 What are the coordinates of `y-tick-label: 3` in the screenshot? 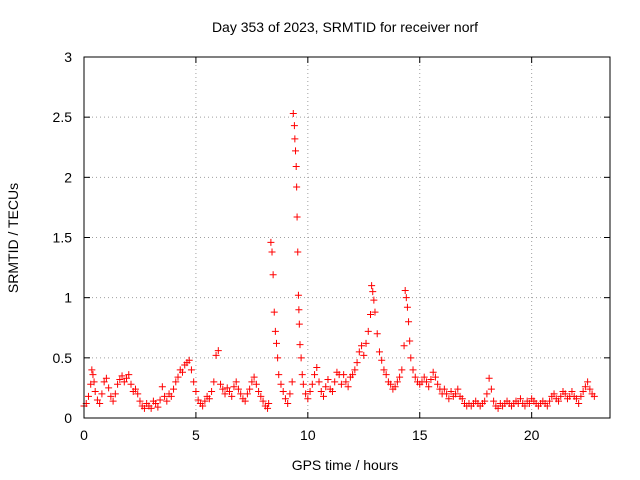 It's located at (68, 57).